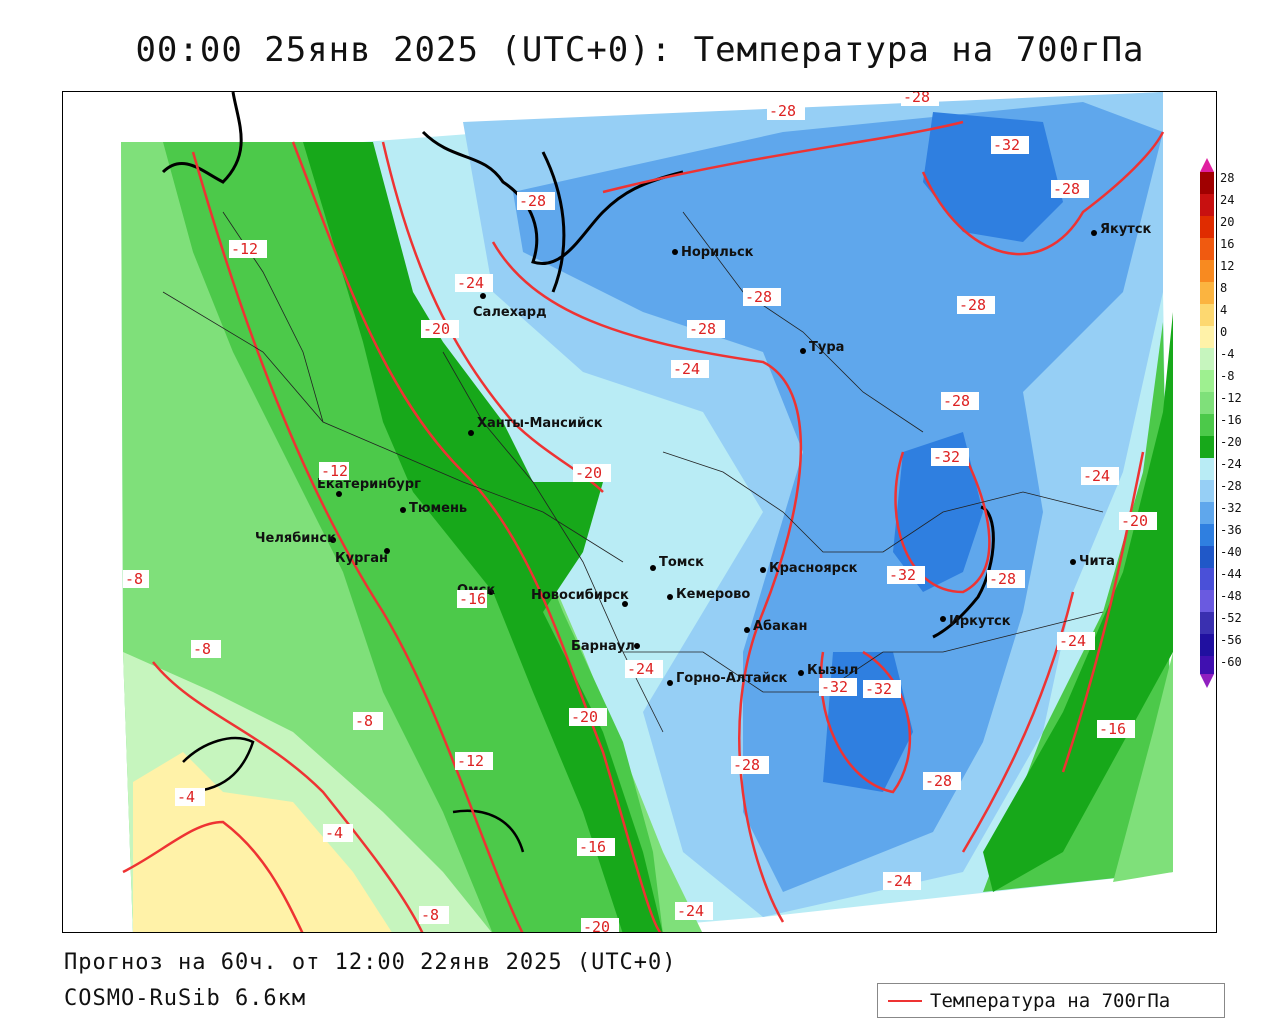 The height and width of the screenshot is (1024, 1280). What do you see at coordinates (677, 563) in the screenshot?
I see `city-tomsk: Томск` at bounding box center [677, 563].